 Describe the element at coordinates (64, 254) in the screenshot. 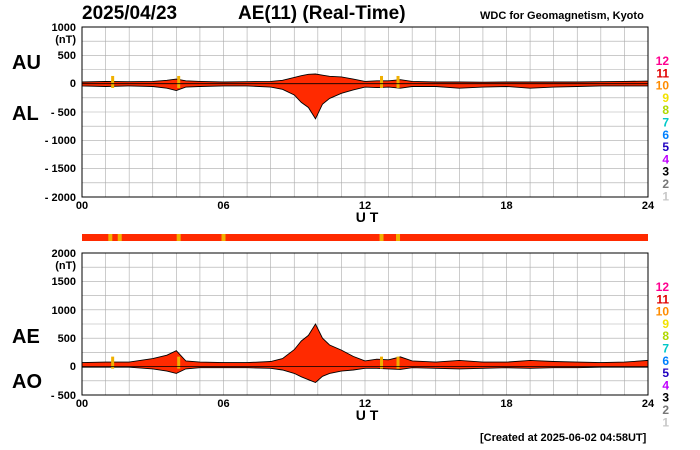

I see `y-tick-label: 2000` at that location.